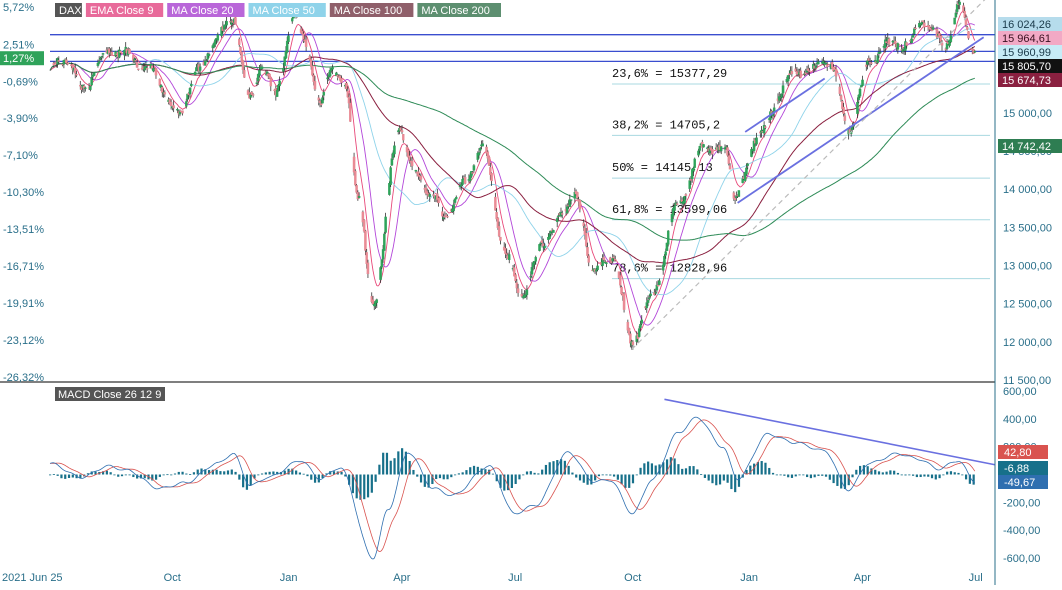 The height and width of the screenshot is (590, 1062). Describe the element at coordinates (1027, 190) in the screenshot. I see `y-tick-label: 14 000,00` at that location.